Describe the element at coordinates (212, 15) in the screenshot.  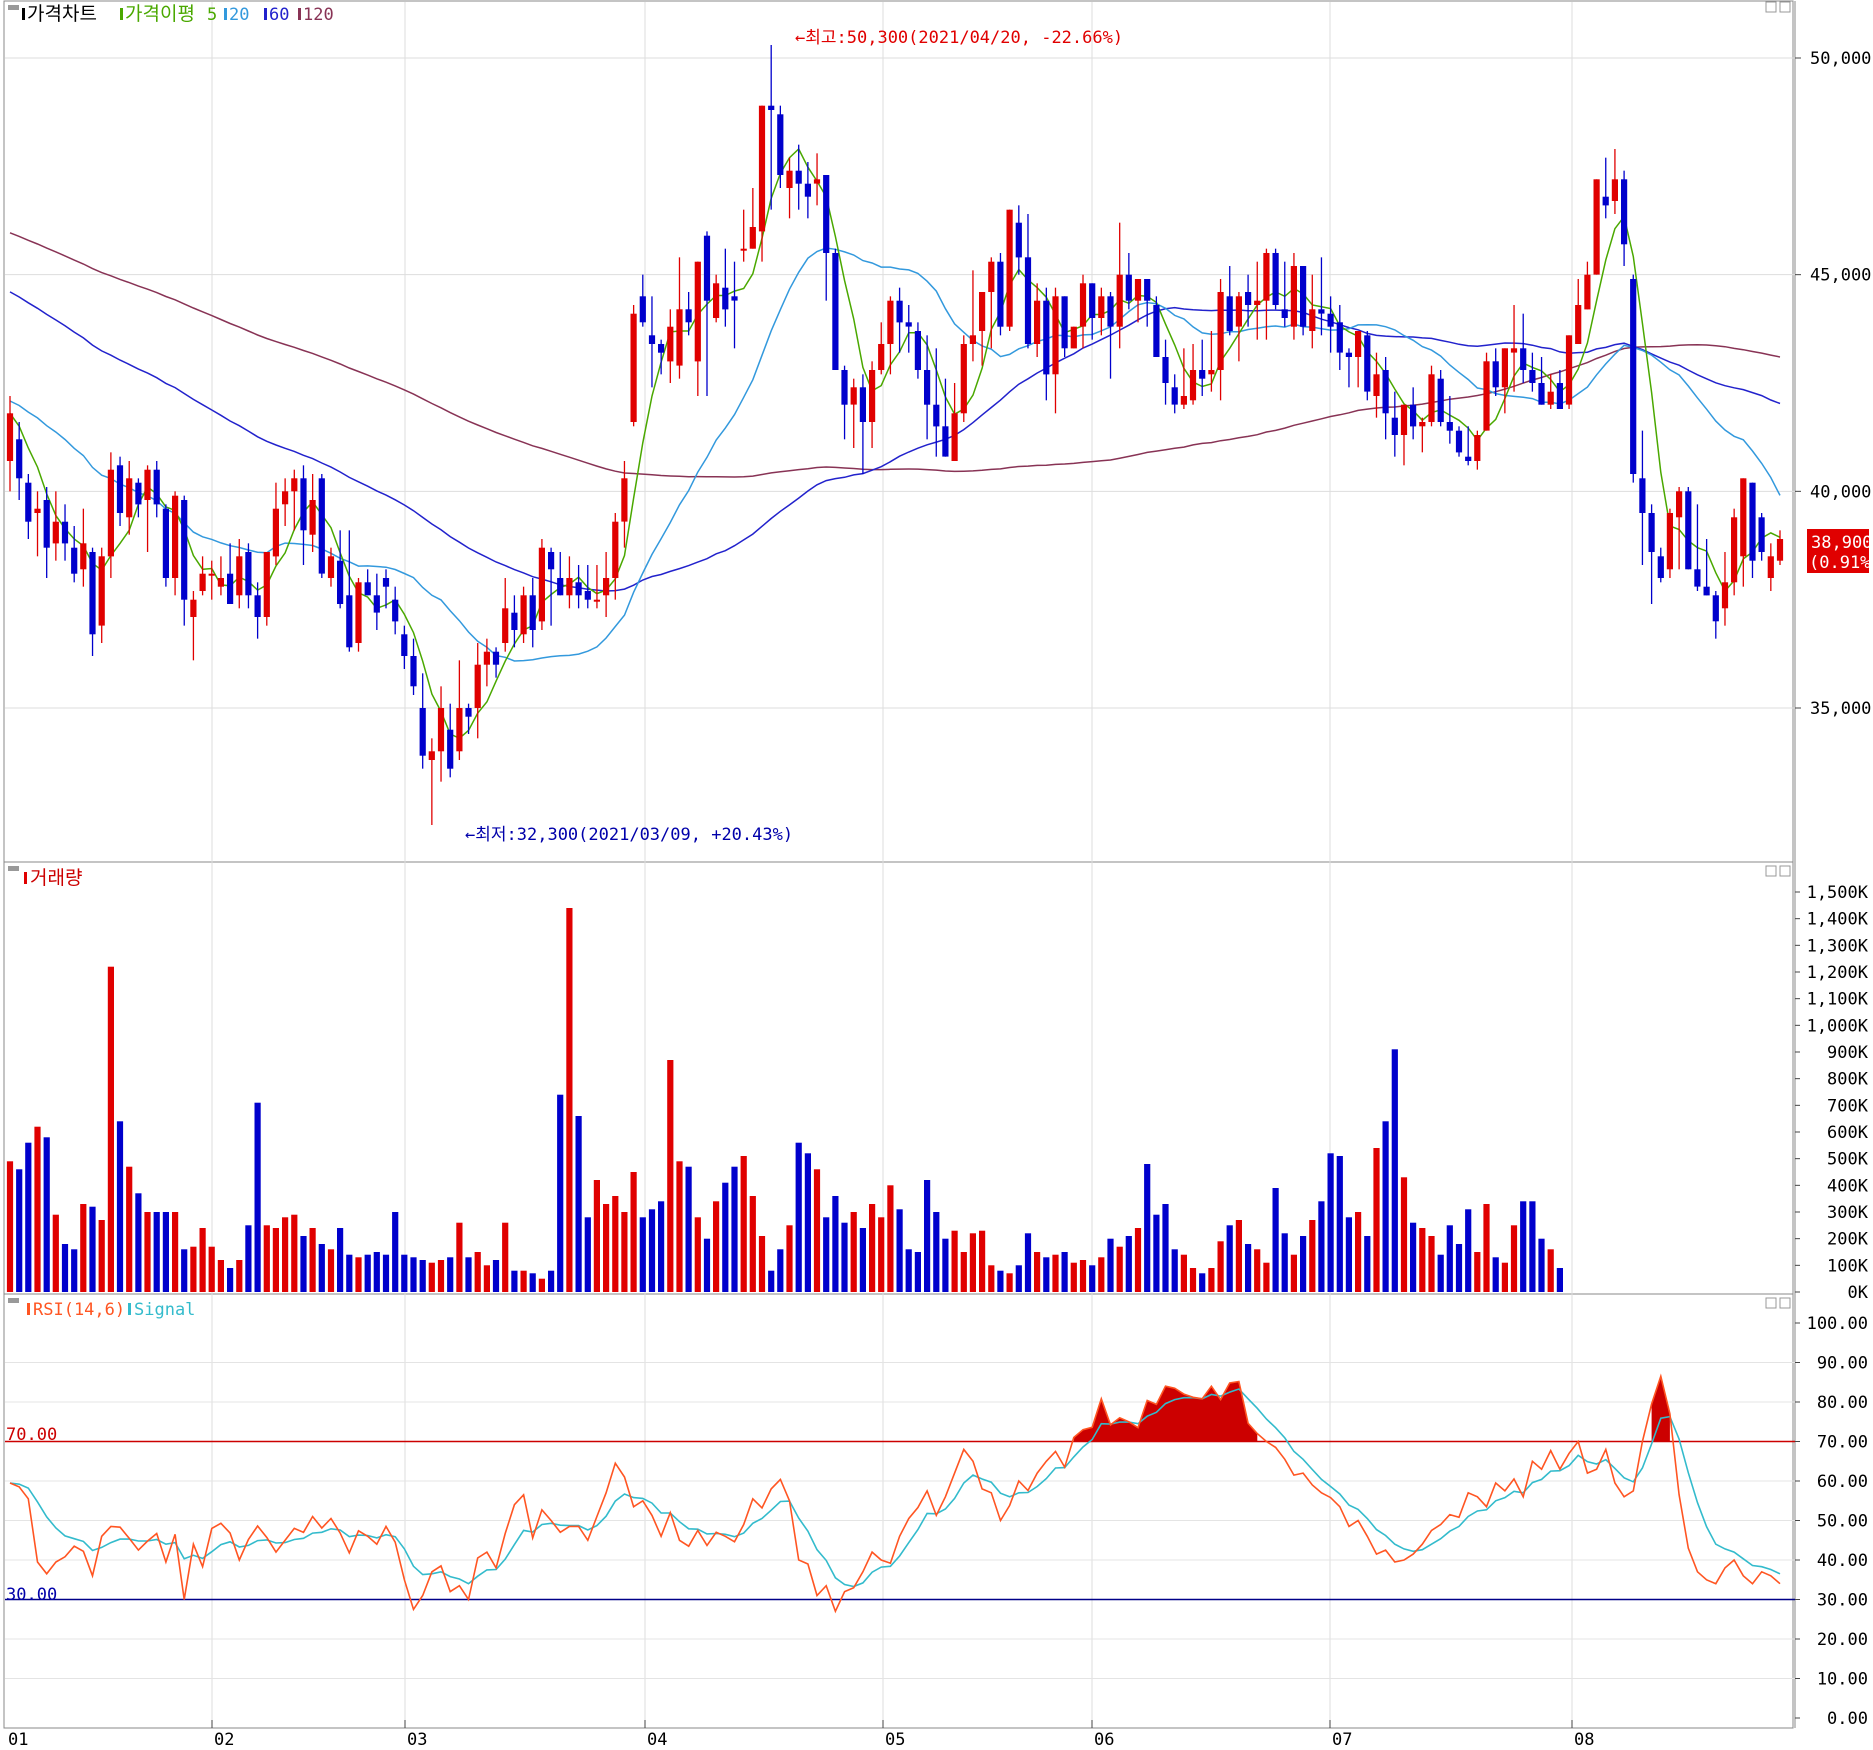
I see `ma5-label: 5` at that location.